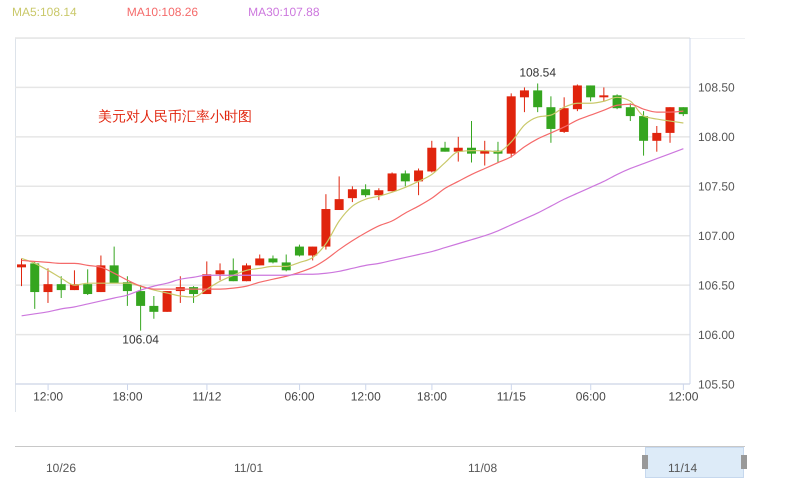 The width and height of the screenshot is (800, 486). I want to click on text: MA5:108.14, so click(44, 12).